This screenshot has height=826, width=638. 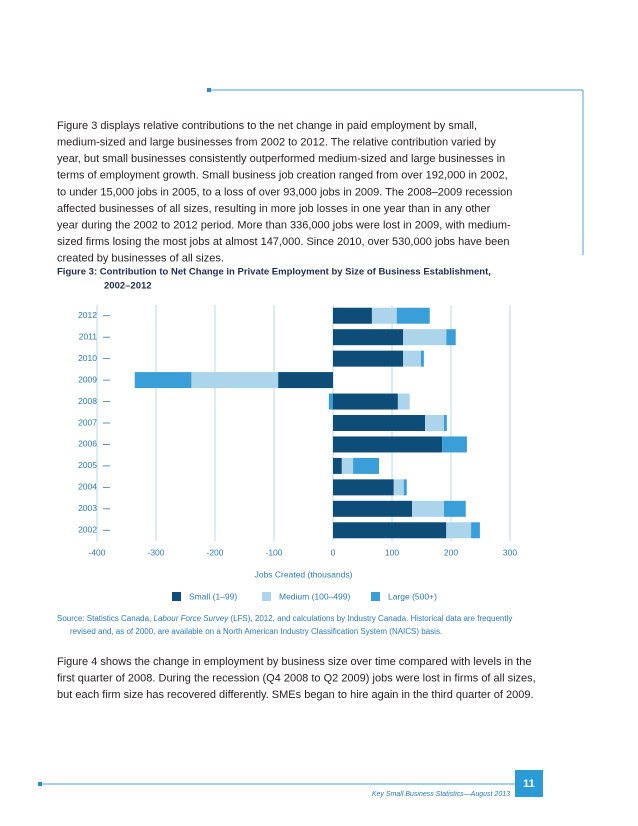 What do you see at coordinates (96, 552) in the screenshot?
I see `x-tick-label: -400` at bounding box center [96, 552].